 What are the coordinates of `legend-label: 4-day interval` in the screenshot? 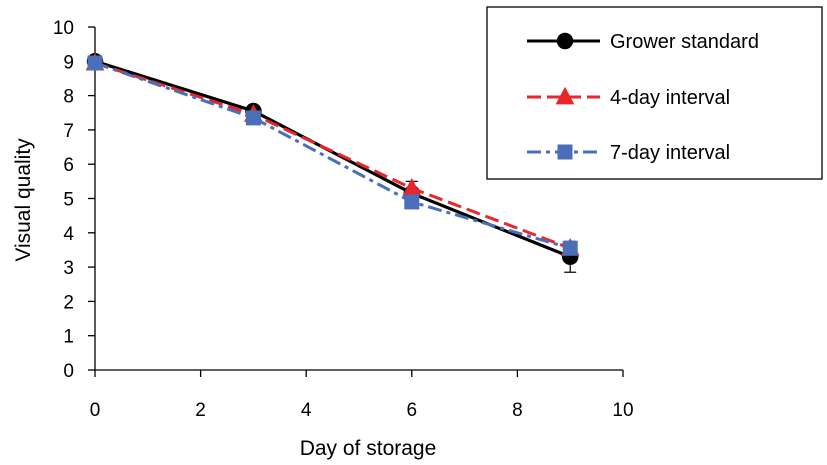 It's located at (670, 98).